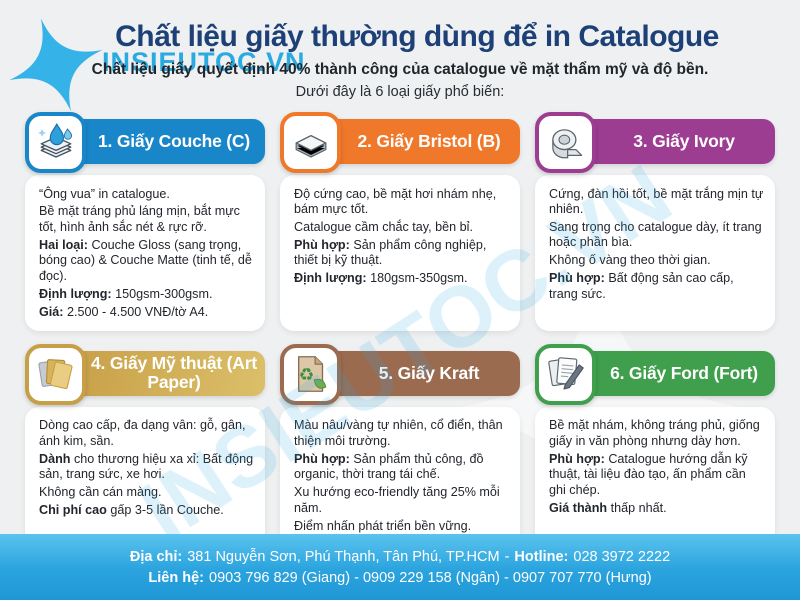 The image size is (800, 600). Describe the element at coordinates (104, 193) in the screenshot. I see `card-paragraph: “Ông vua” in catalogue.` at that location.